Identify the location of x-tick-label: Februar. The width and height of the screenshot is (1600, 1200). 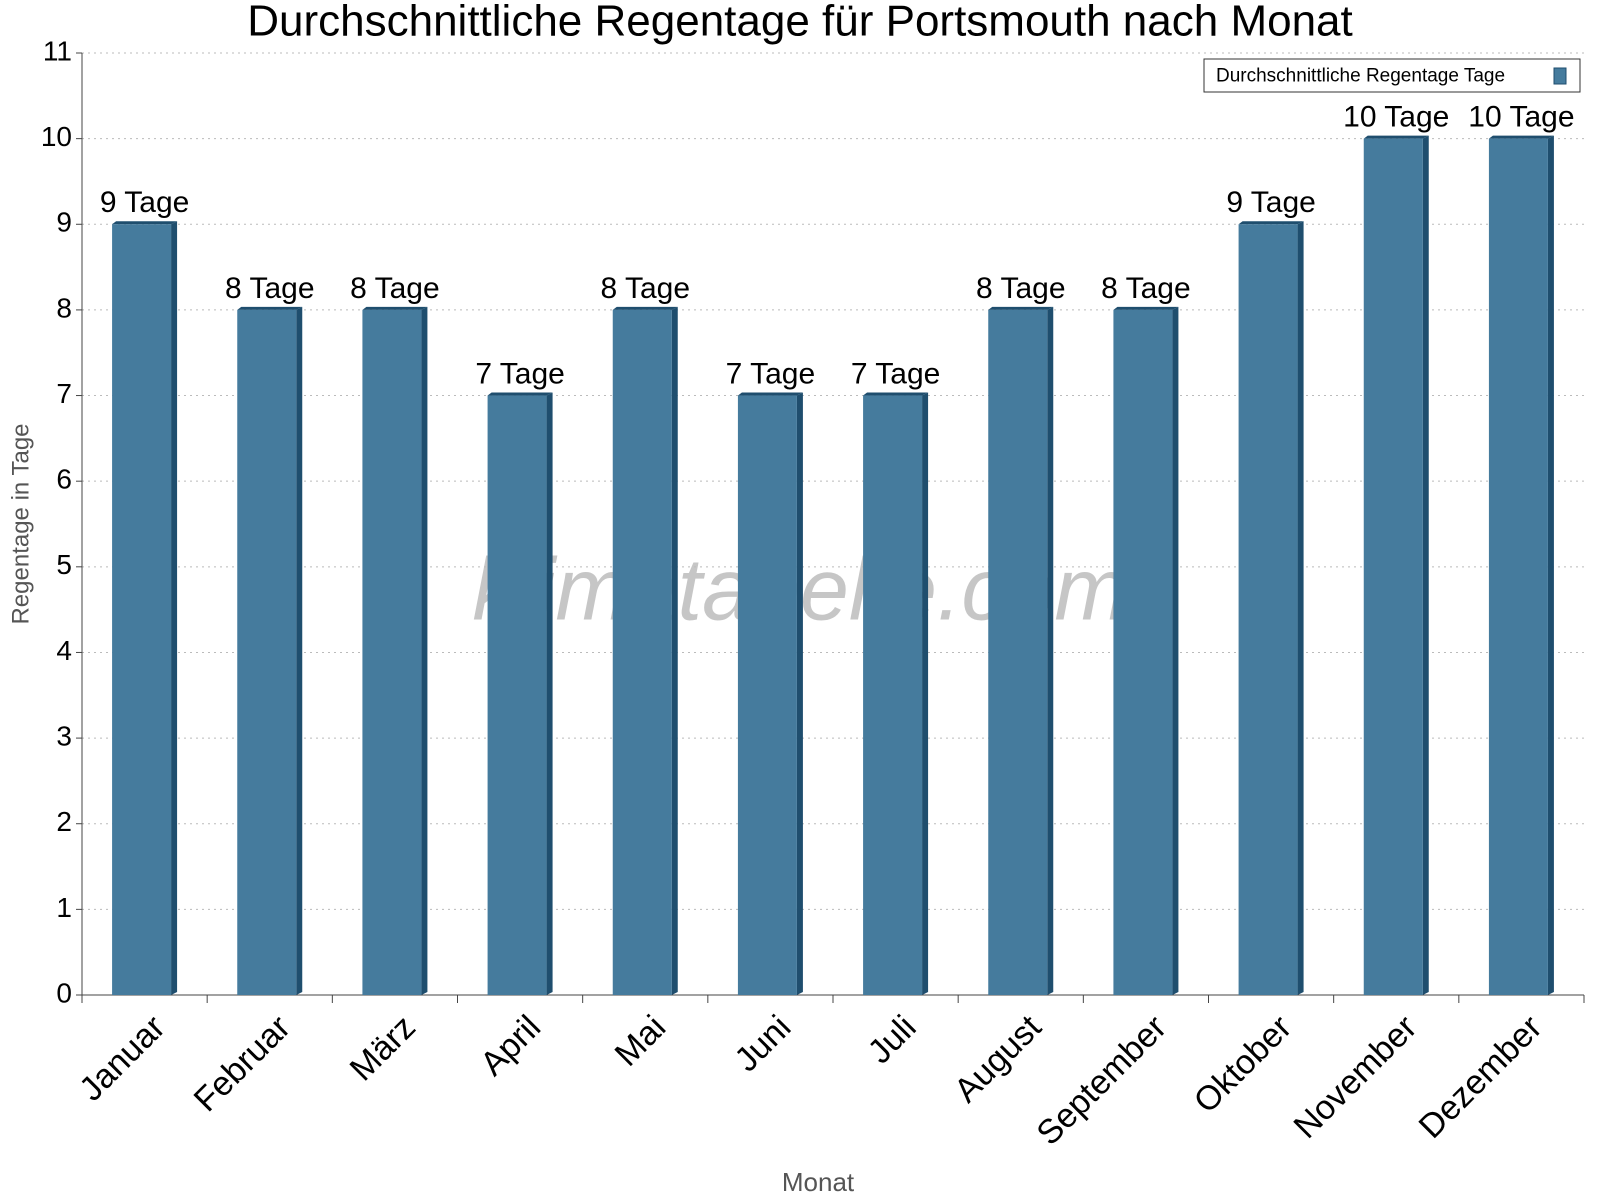
(242, 1063).